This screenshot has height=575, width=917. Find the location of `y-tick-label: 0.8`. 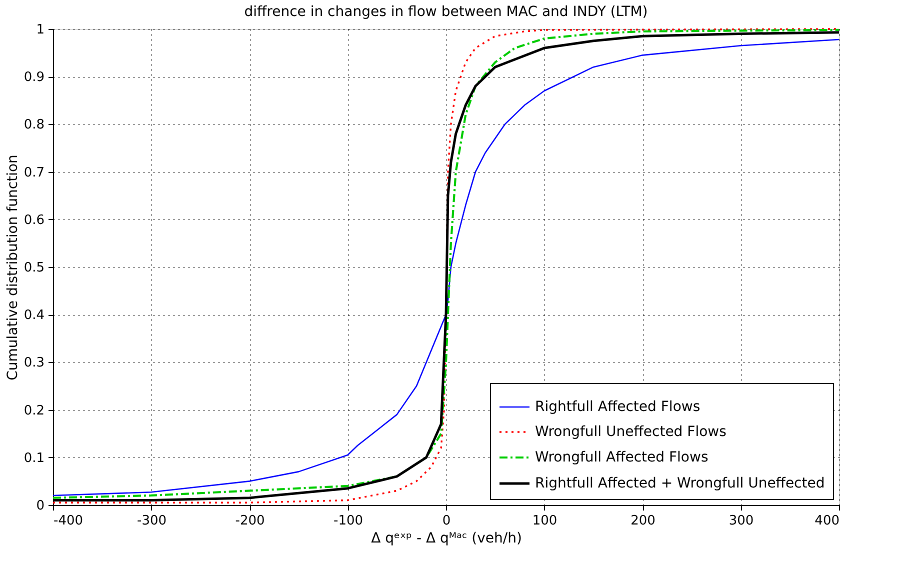

y-tick-label: 0.8 is located at coordinates (34, 125).